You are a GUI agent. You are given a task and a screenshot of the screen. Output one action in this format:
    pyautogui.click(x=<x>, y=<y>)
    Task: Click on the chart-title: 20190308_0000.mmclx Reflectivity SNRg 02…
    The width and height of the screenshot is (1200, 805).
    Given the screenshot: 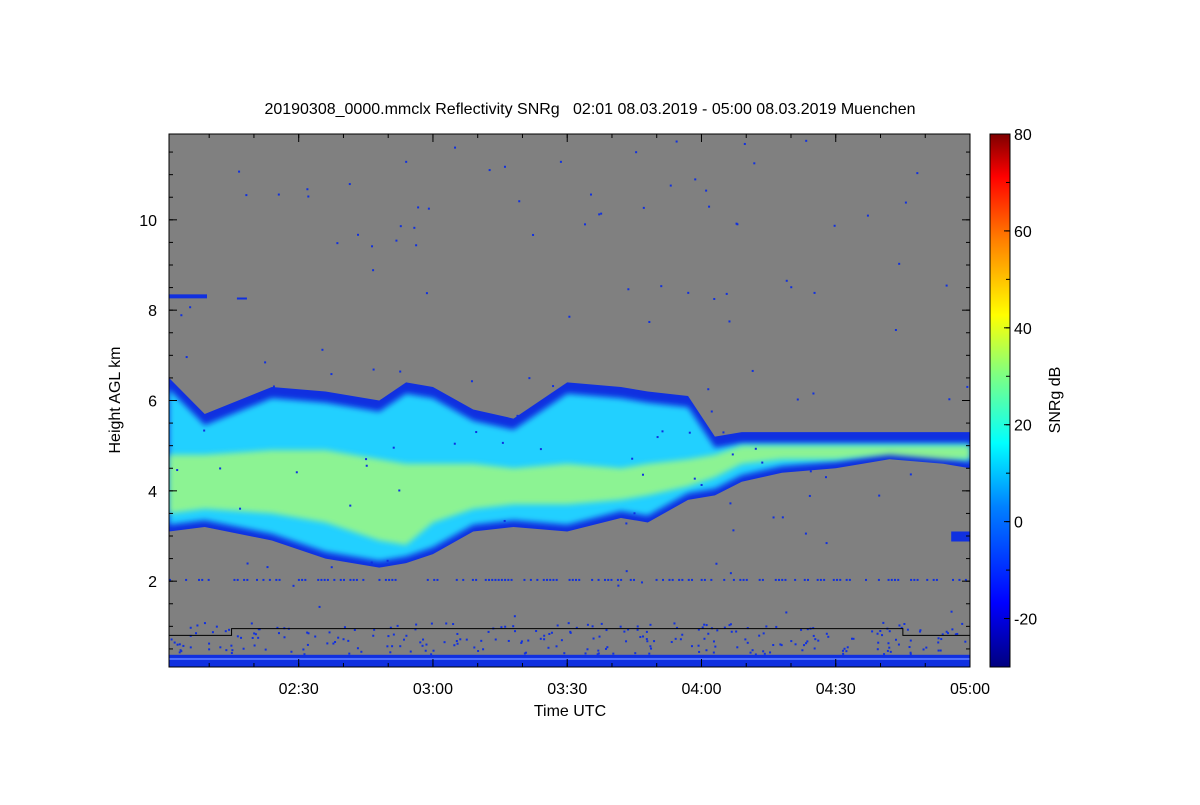 What is the action you would take?
    pyautogui.click(x=589, y=109)
    